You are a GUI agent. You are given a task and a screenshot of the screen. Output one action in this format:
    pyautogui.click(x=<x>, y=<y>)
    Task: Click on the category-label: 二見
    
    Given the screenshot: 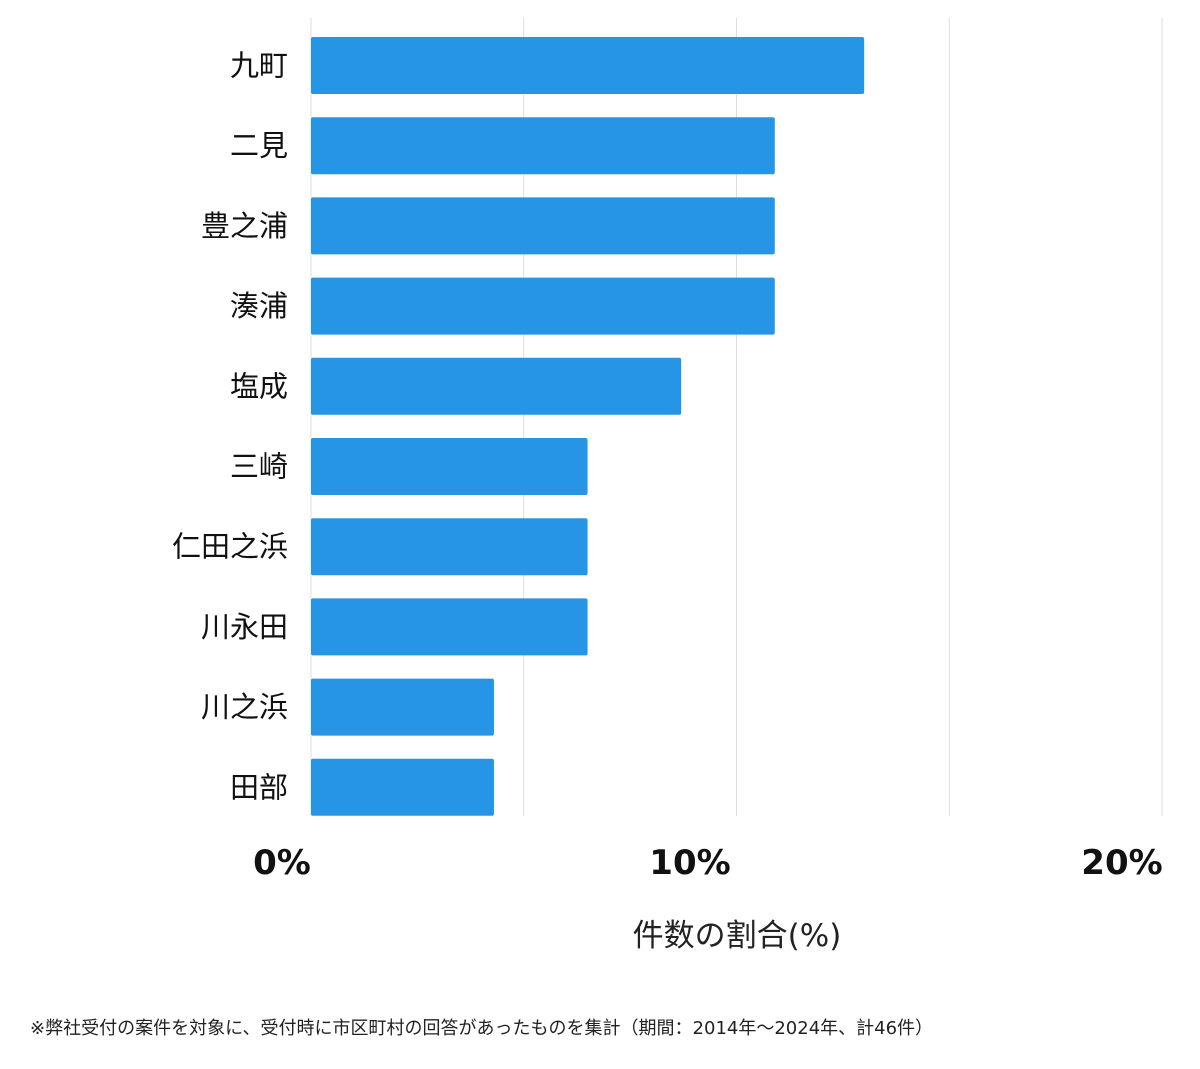 What is the action you would take?
    pyautogui.click(x=259, y=146)
    